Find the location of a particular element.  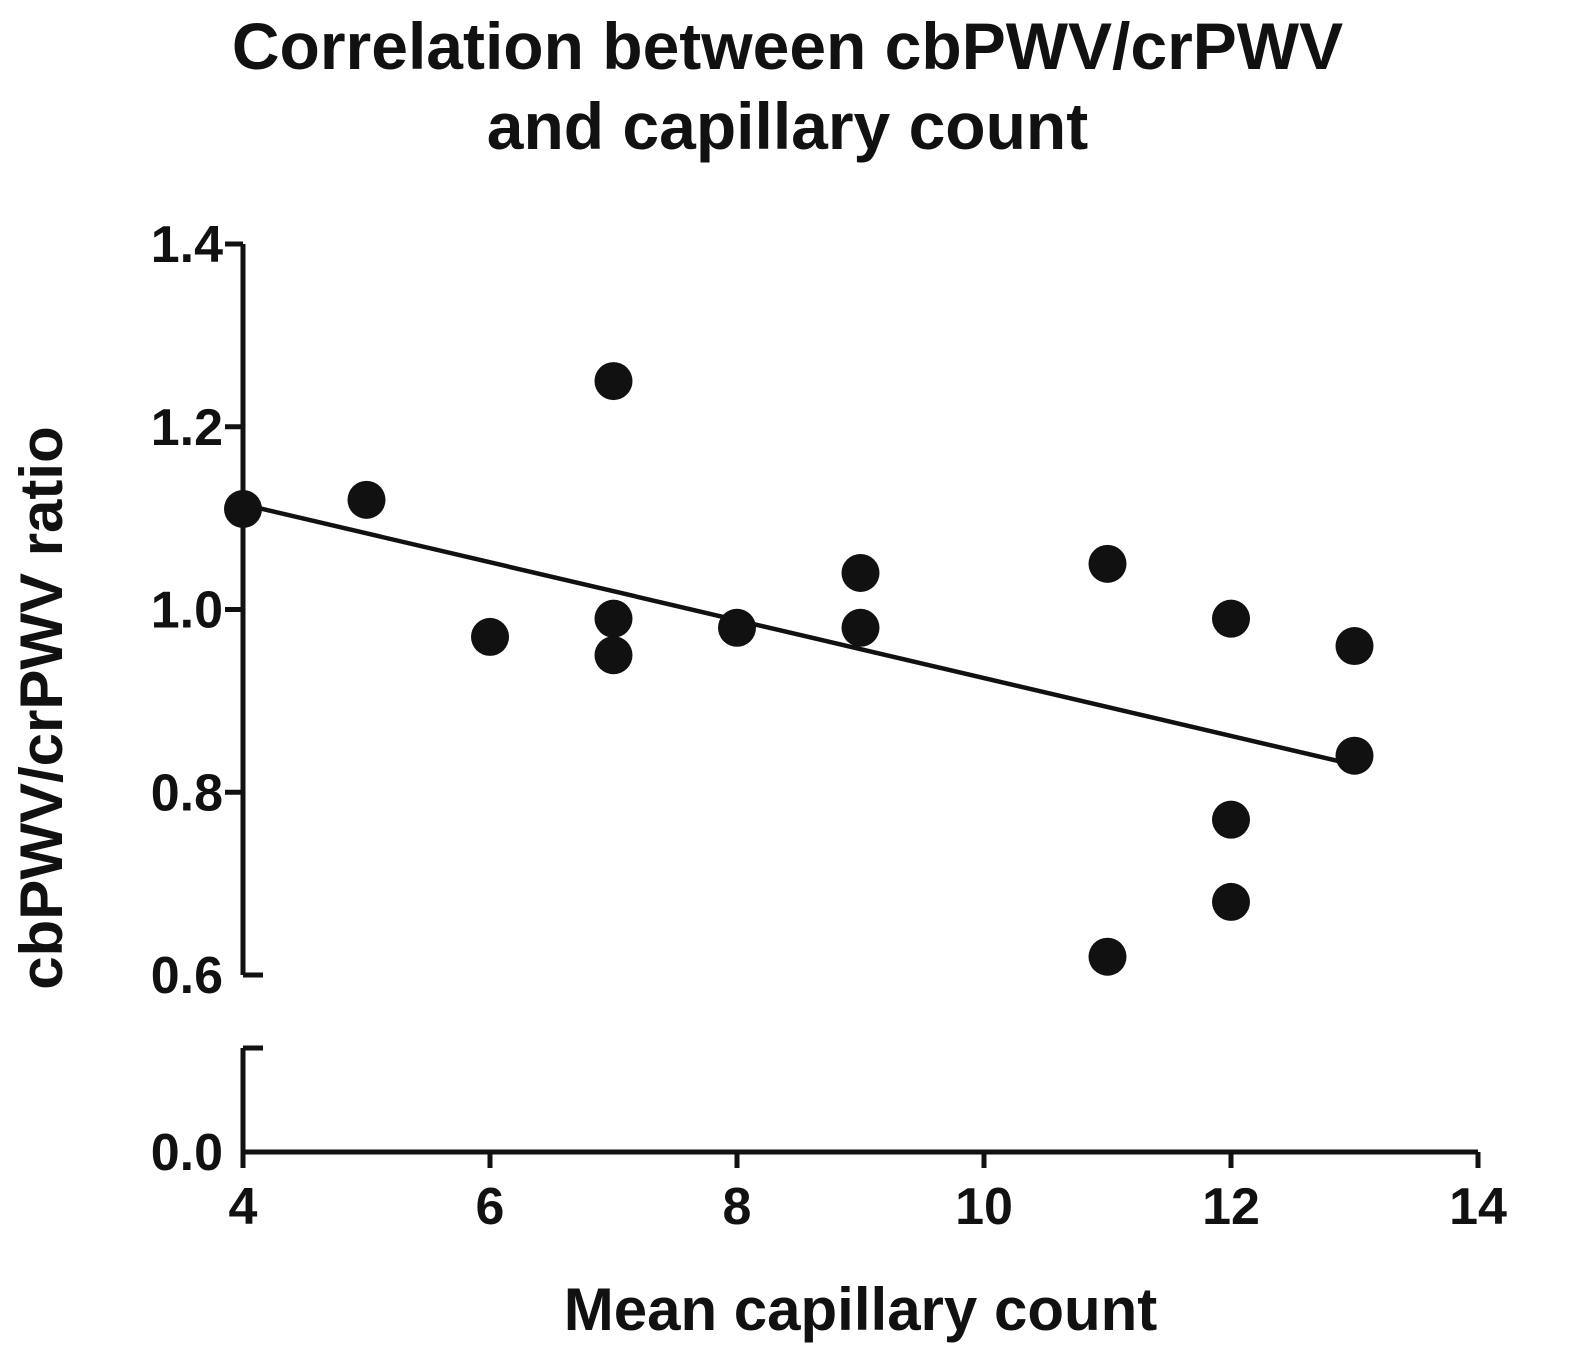

y-tick-label: 1.4 is located at coordinates (187, 245).